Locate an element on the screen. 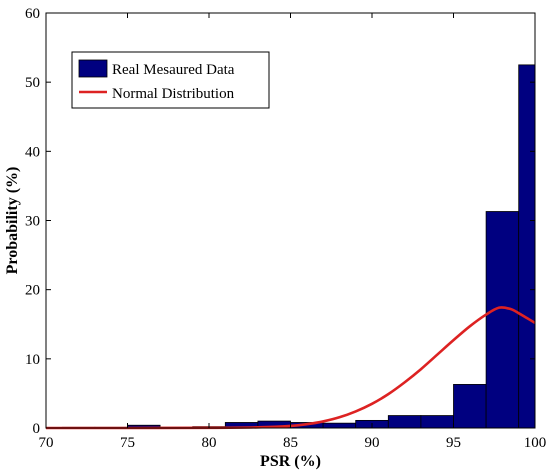 The width and height of the screenshot is (550, 474). y-tick-label: 40 is located at coordinates (32, 152).